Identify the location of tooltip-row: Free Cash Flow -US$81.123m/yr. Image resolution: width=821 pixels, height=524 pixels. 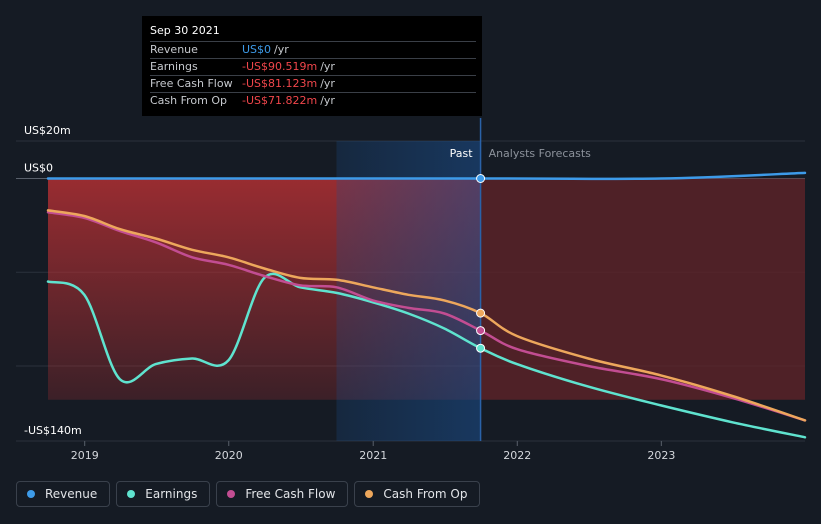
(313, 83).